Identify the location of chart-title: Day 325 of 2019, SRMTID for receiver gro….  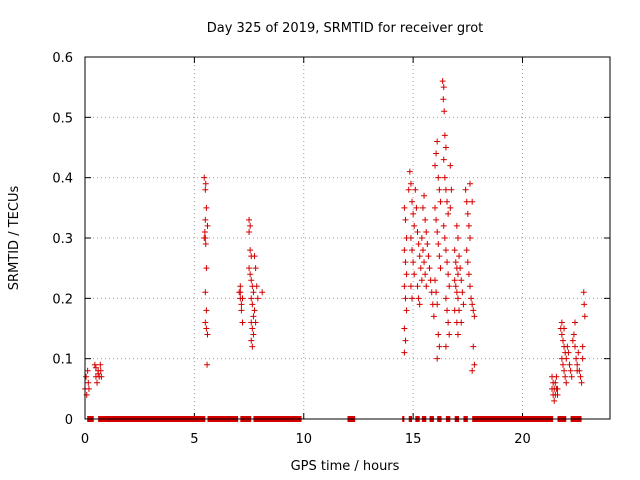
(345, 28).